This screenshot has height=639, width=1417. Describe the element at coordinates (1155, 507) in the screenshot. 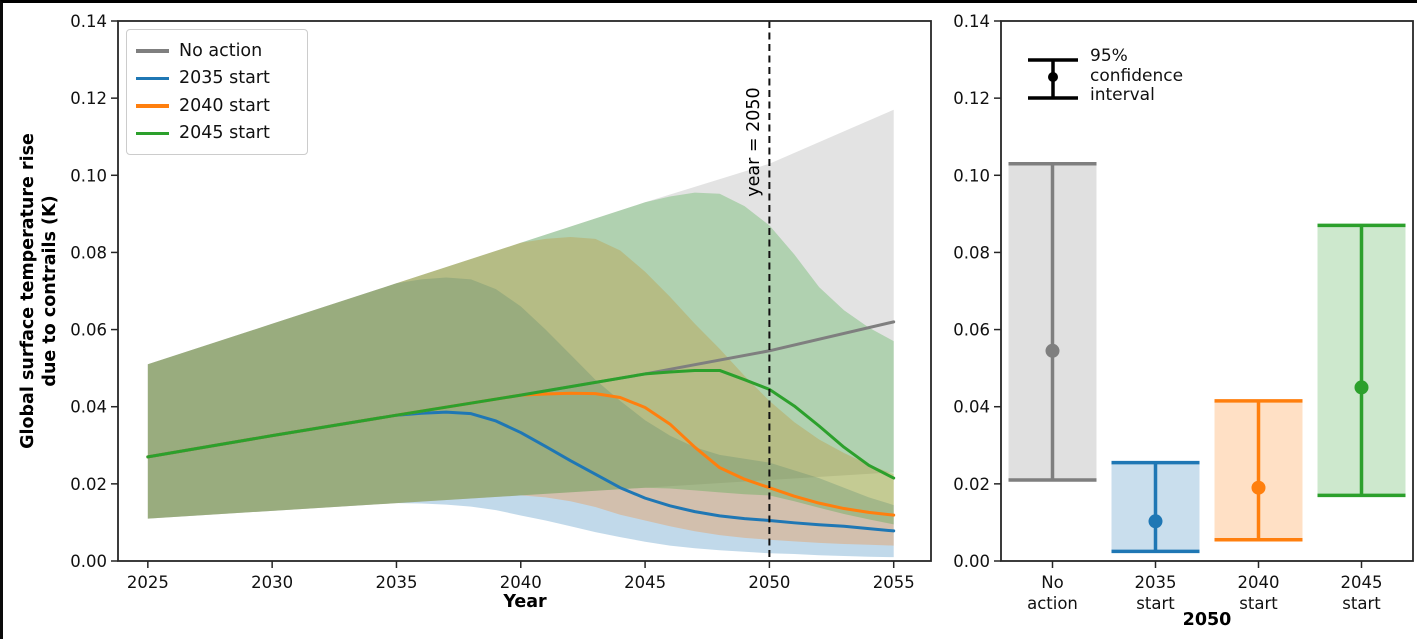

I see `errorbar-2035-start` at that location.